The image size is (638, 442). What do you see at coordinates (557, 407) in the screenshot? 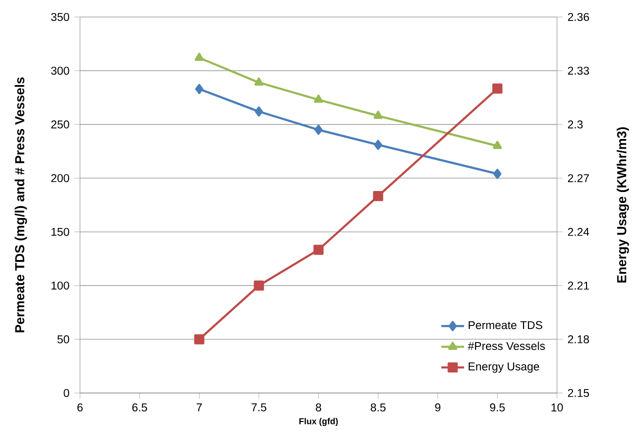
I see `x-tick-label: 10` at bounding box center [557, 407].